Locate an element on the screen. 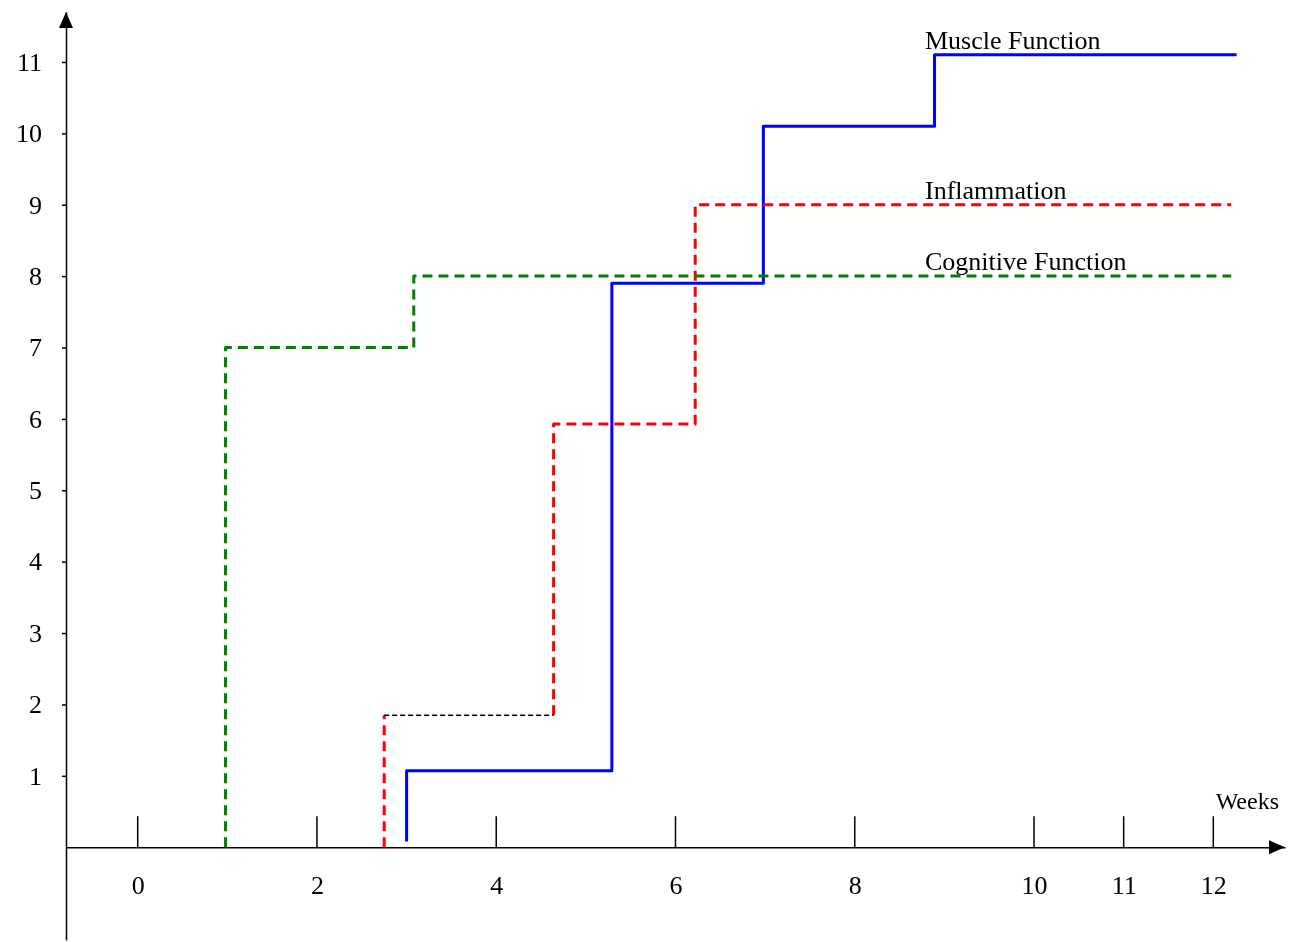  series-label: Cognitive Function is located at coordinates (1026, 262).